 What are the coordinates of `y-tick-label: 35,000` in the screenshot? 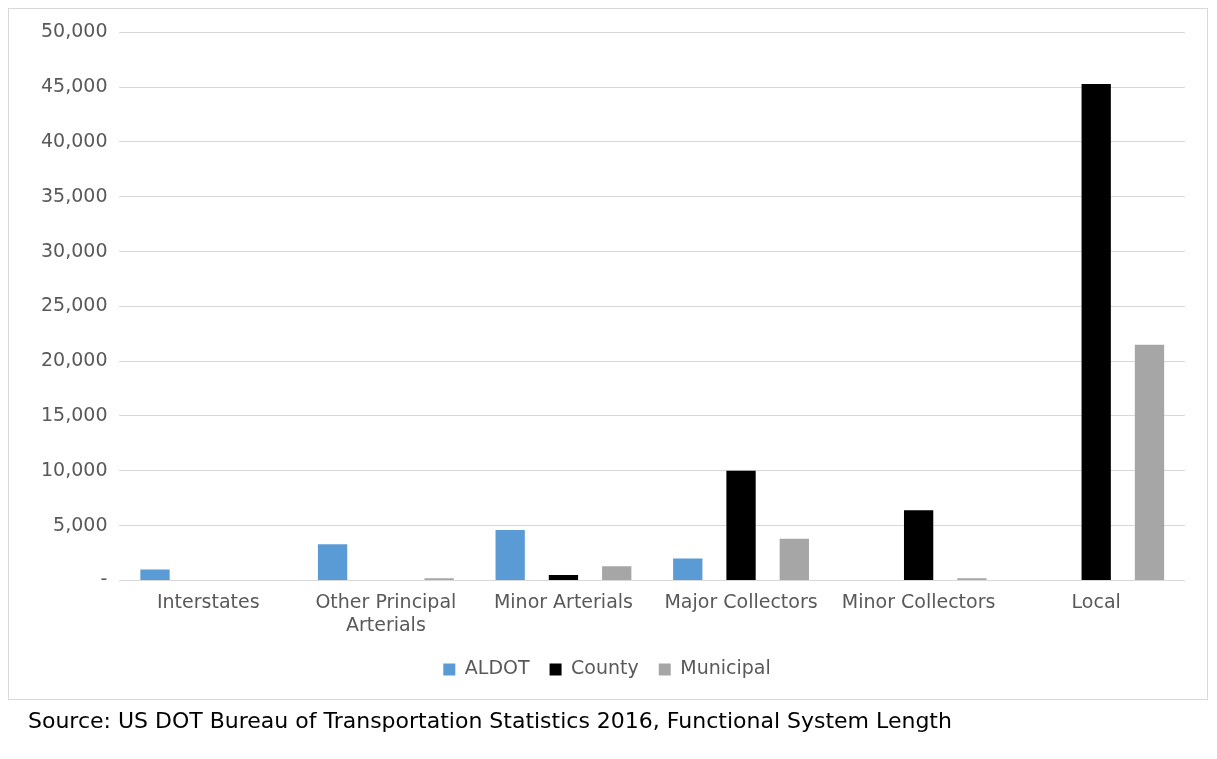 It's located at (74, 194).